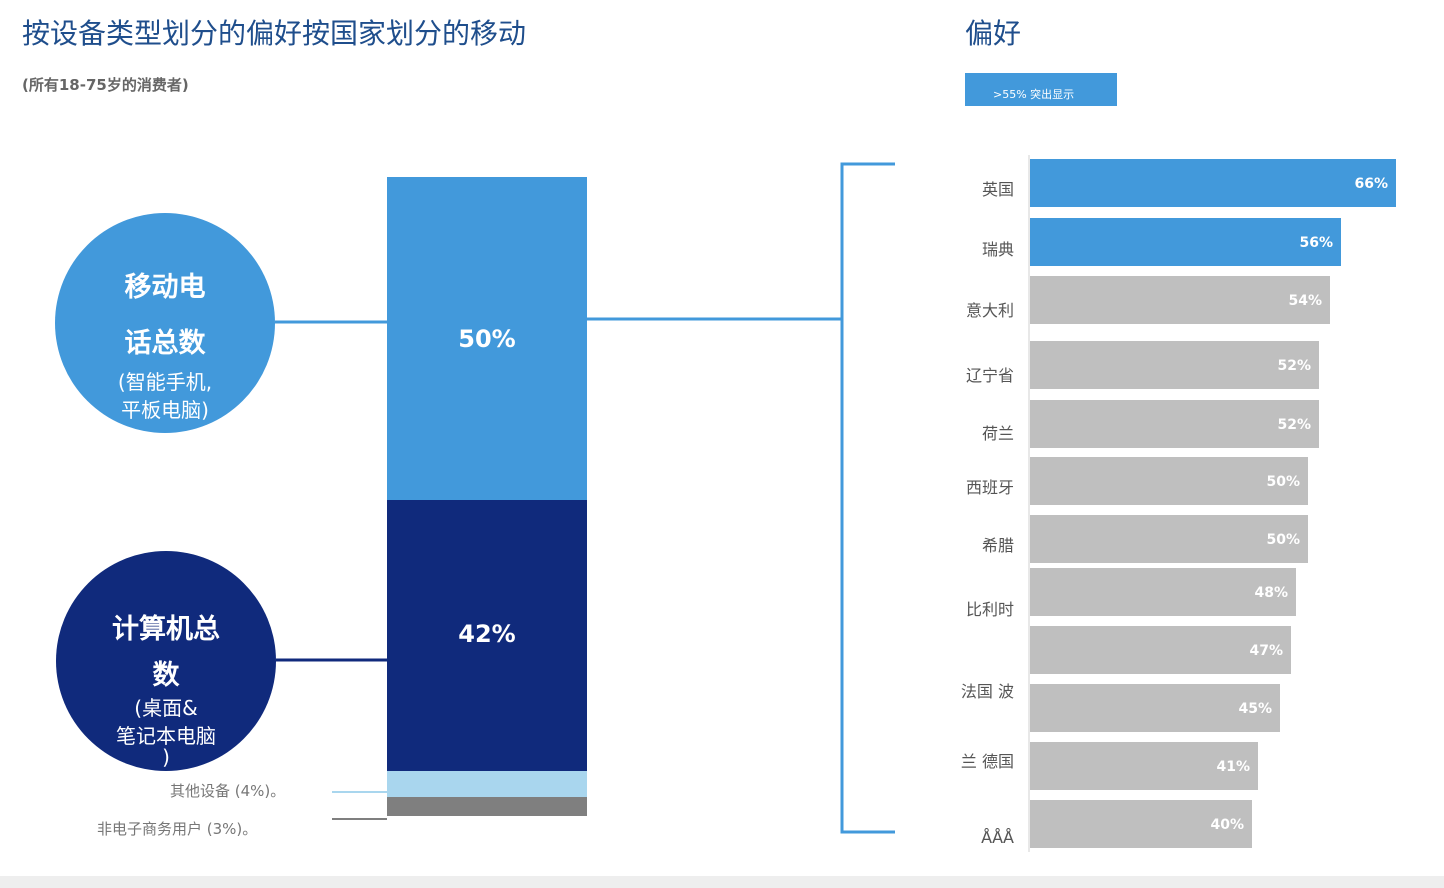 The image size is (1444, 888). Describe the element at coordinates (722, 882) in the screenshot. I see `footer-strip` at that location.